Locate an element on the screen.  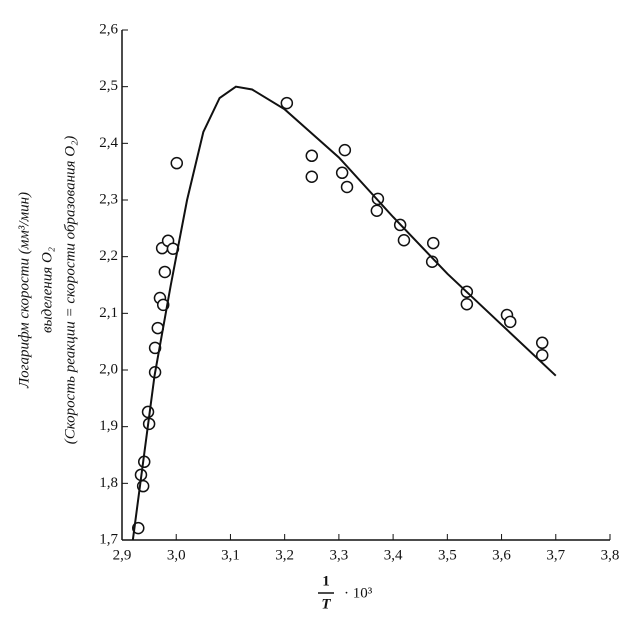
y-tick-label: 1,9 is located at coordinates (108, 426).